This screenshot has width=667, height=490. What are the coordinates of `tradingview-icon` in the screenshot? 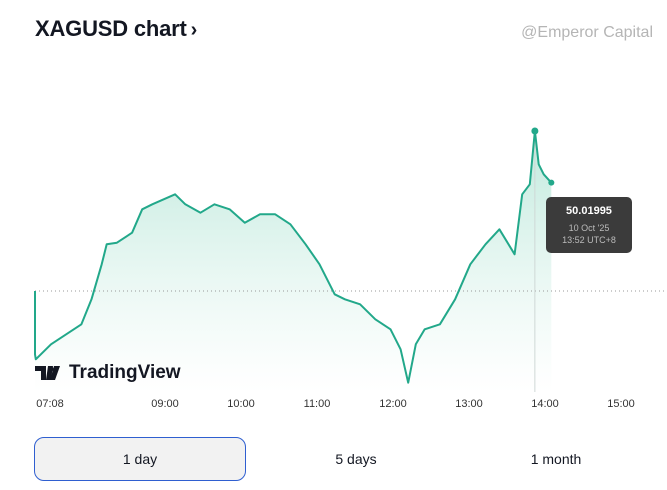 It's located at (47, 373).